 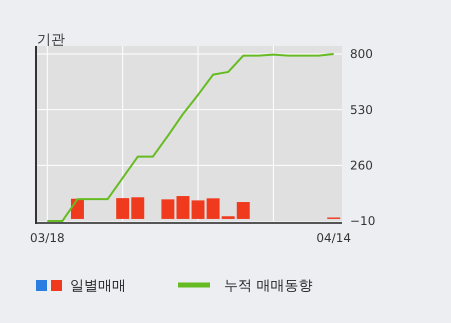 I want to click on y-tick-label: 530, so click(x=361, y=109).